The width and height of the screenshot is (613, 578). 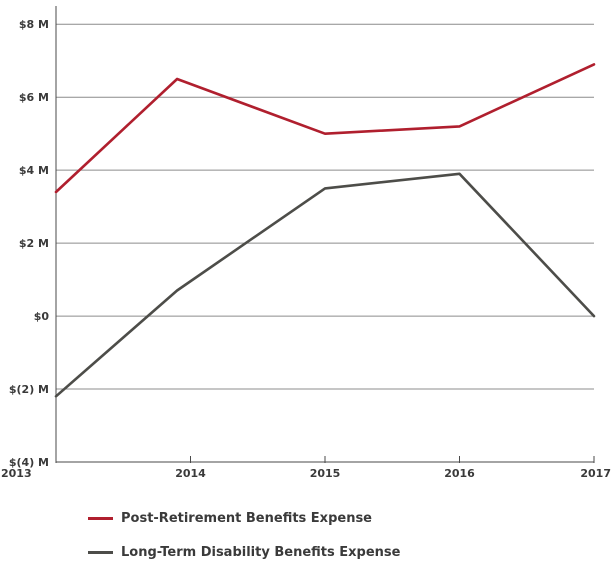 What do you see at coordinates (459, 473) in the screenshot?
I see `x-tick-label: 2016` at bounding box center [459, 473].